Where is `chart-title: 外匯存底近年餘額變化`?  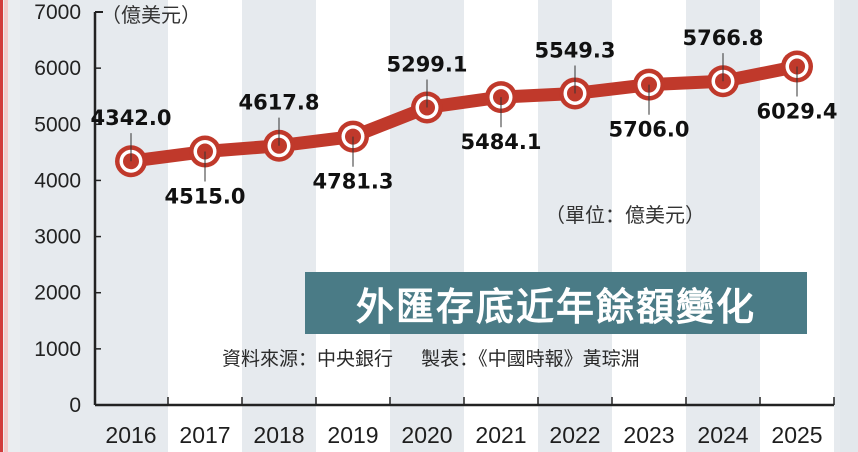
chart-title: 外匯存底近年餘額變化 is located at coordinates (555, 306).